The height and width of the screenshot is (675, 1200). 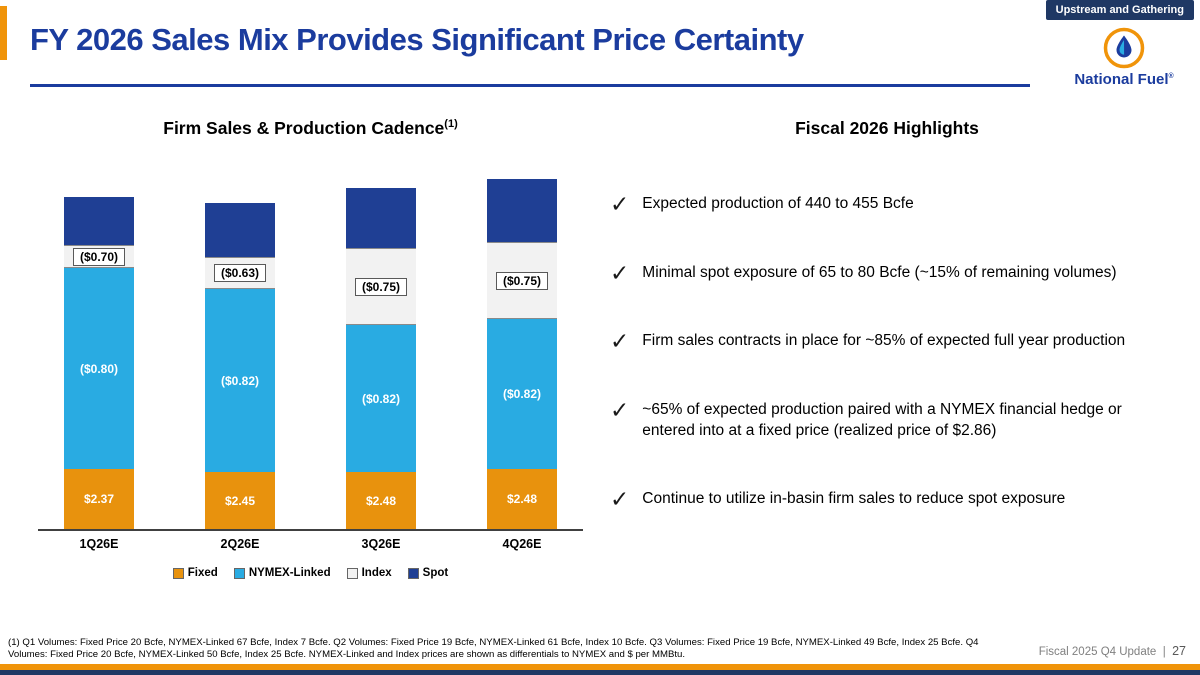 I want to click on company-logo: National Fuel®, so click(x=1124, y=57).